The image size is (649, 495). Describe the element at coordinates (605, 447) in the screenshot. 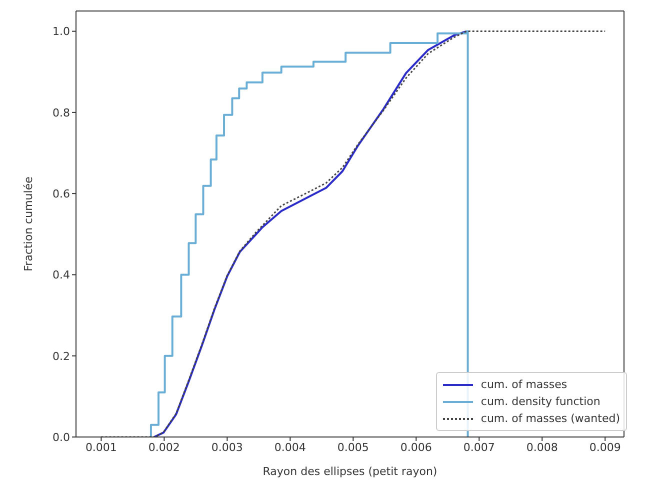

I see `x-tick-label: 0.009` at that location.